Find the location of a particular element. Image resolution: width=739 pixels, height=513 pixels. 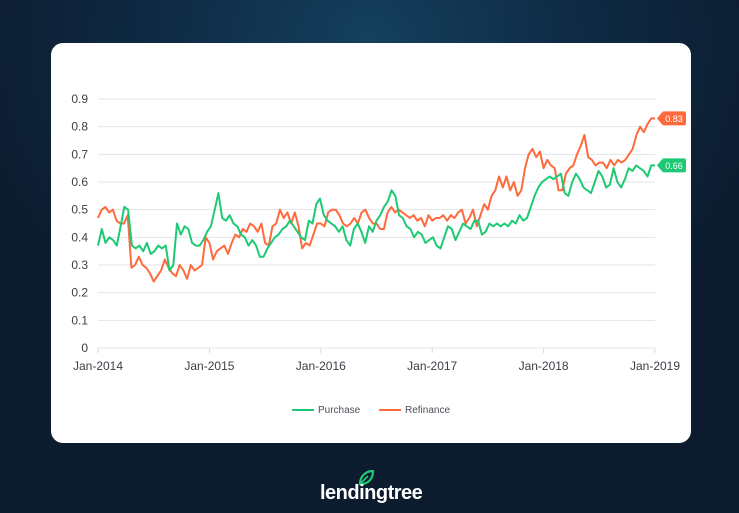

legend-swatch-purchase is located at coordinates (302, 410).